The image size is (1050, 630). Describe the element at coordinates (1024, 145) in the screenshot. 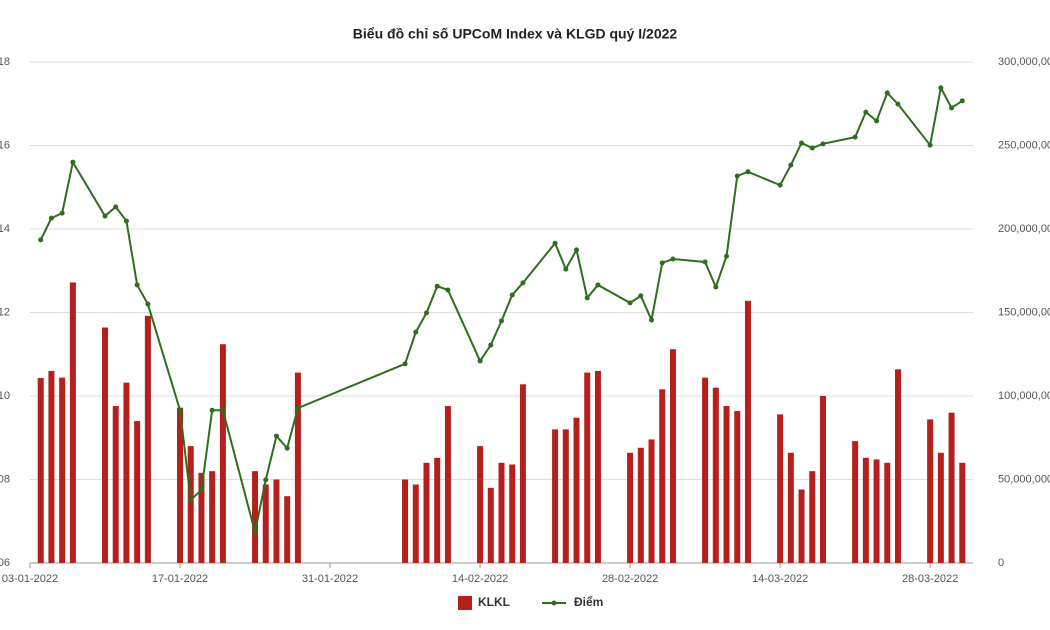

I see `y2-tick-label: 250,000,000` at that location.